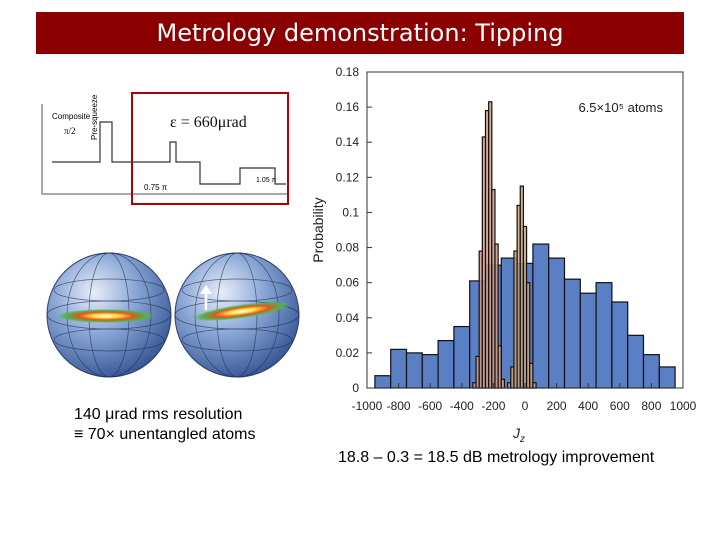 This screenshot has height=540, width=720. Describe the element at coordinates (348, 107) in the screenshot. I see `y-tick-label: 0.16` at that location.